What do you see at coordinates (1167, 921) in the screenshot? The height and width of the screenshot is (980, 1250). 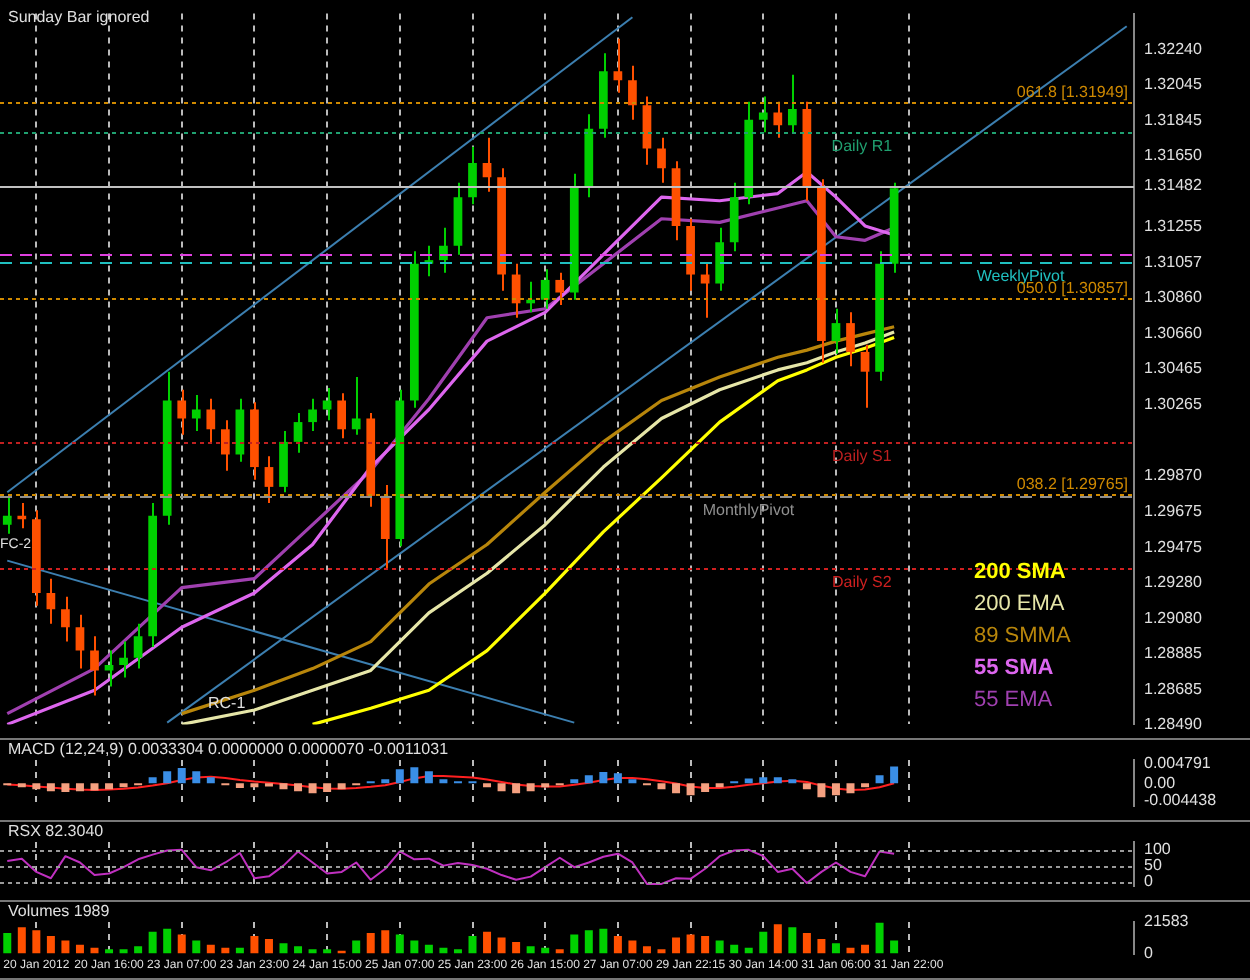 I see `y-tick-label: 21583` at bounding box center [1167, 921].